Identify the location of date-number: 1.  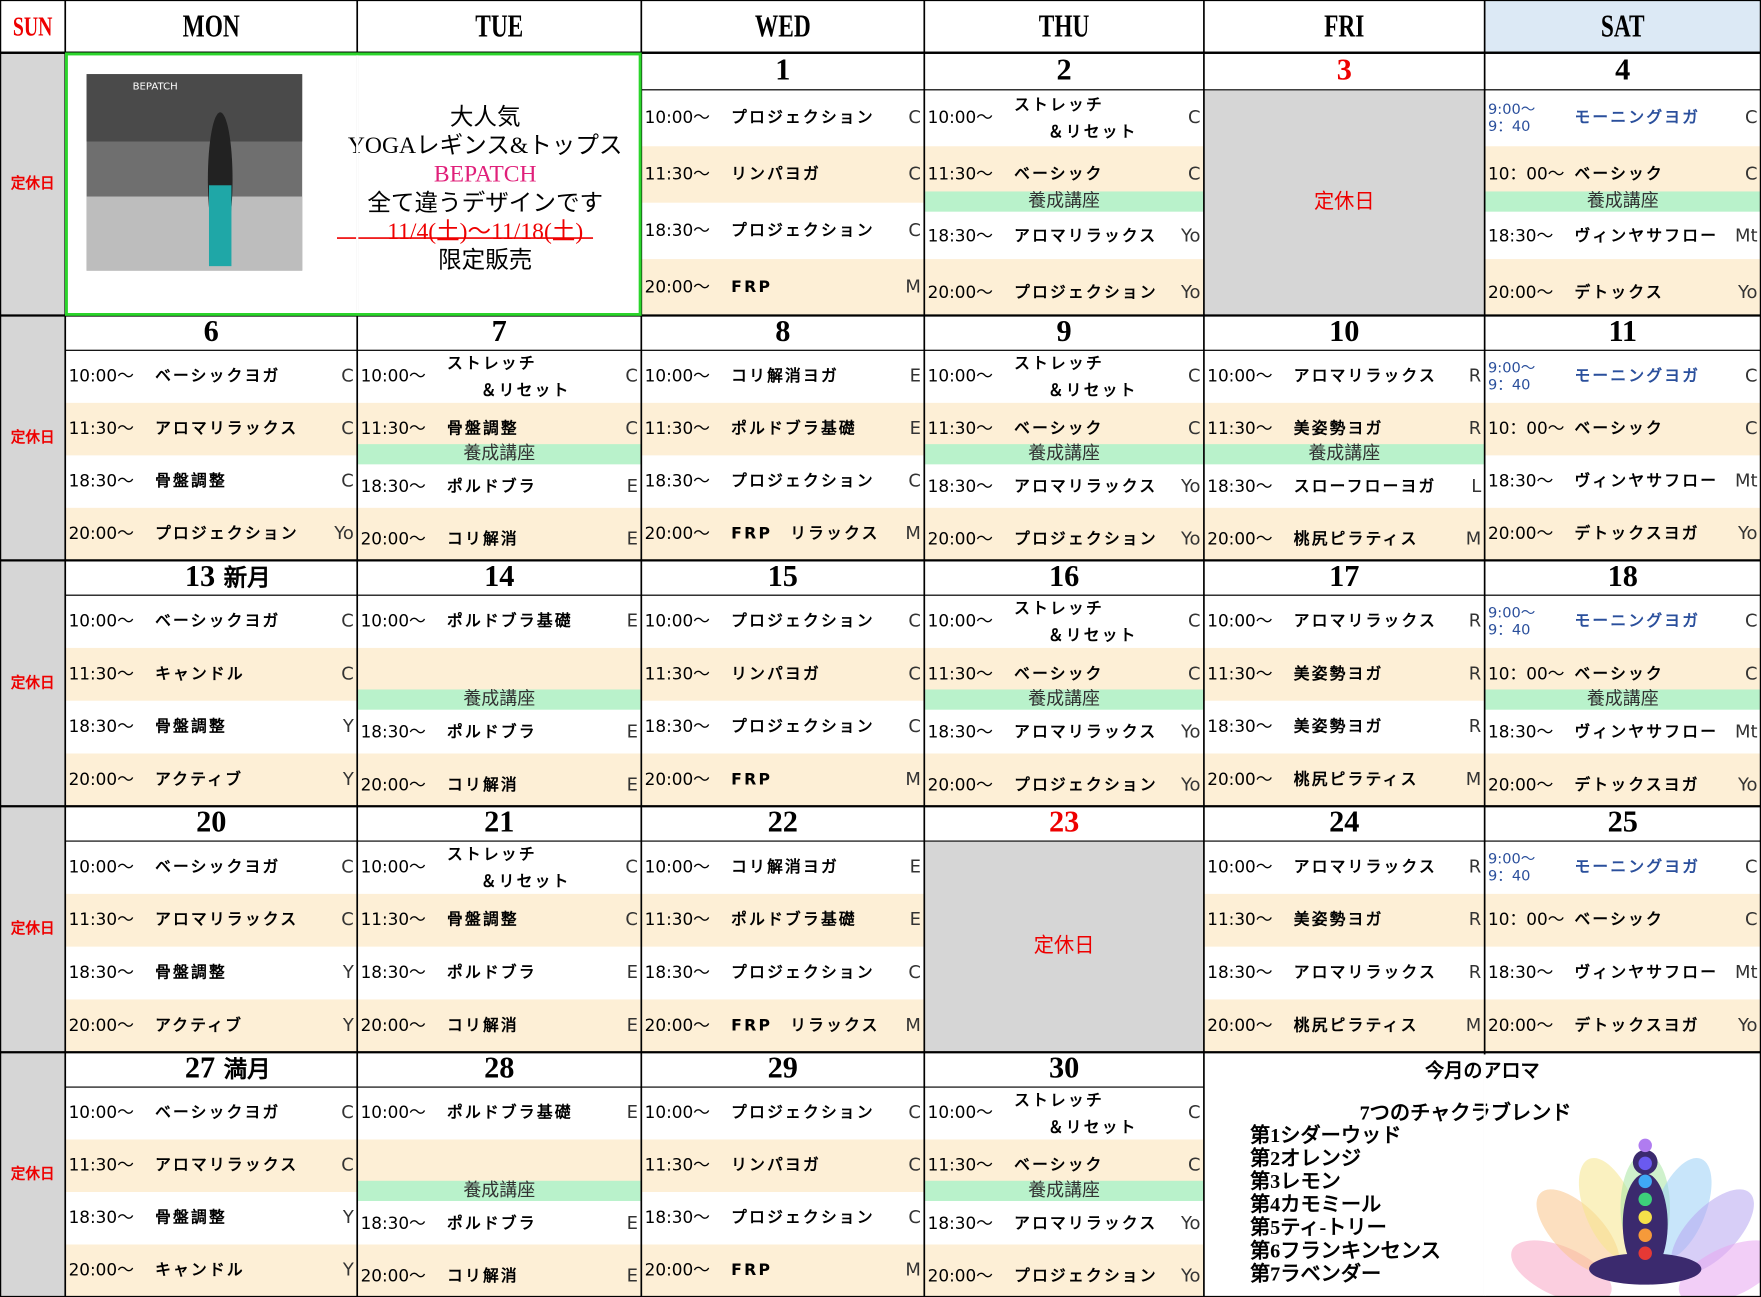
(782, 69).